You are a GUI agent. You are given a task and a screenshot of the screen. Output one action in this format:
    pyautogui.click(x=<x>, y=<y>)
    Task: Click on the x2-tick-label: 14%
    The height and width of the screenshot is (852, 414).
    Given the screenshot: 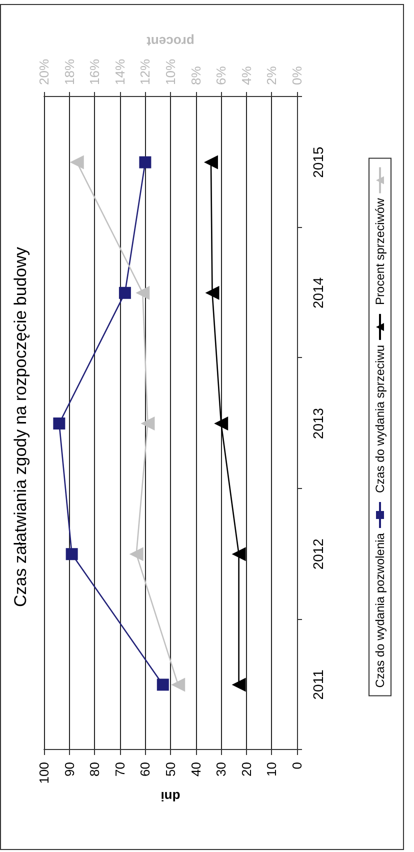 What is the action you would take?
    pyautogui.click(x=120, y=71)
    